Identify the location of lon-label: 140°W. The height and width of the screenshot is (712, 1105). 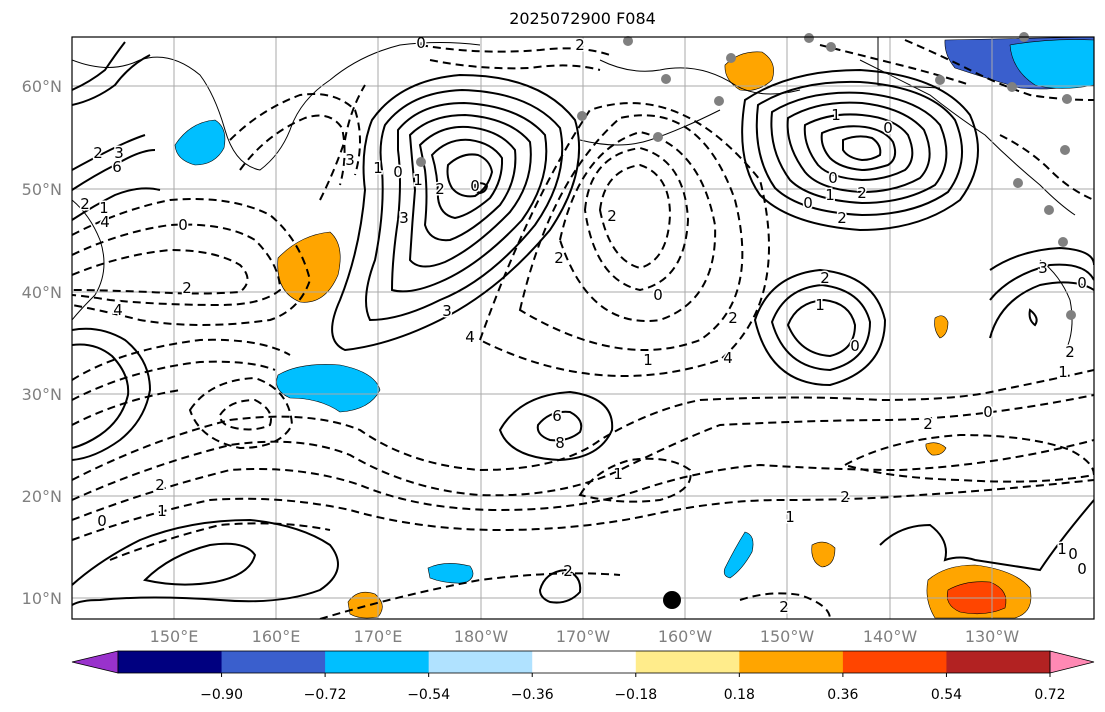
(890, 636).